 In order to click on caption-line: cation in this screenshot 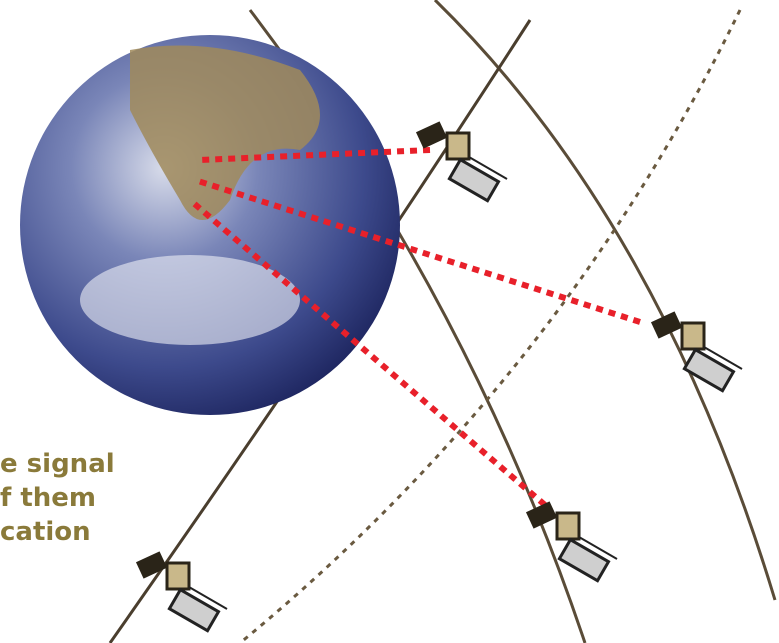, I will do `click(45, 532)`.